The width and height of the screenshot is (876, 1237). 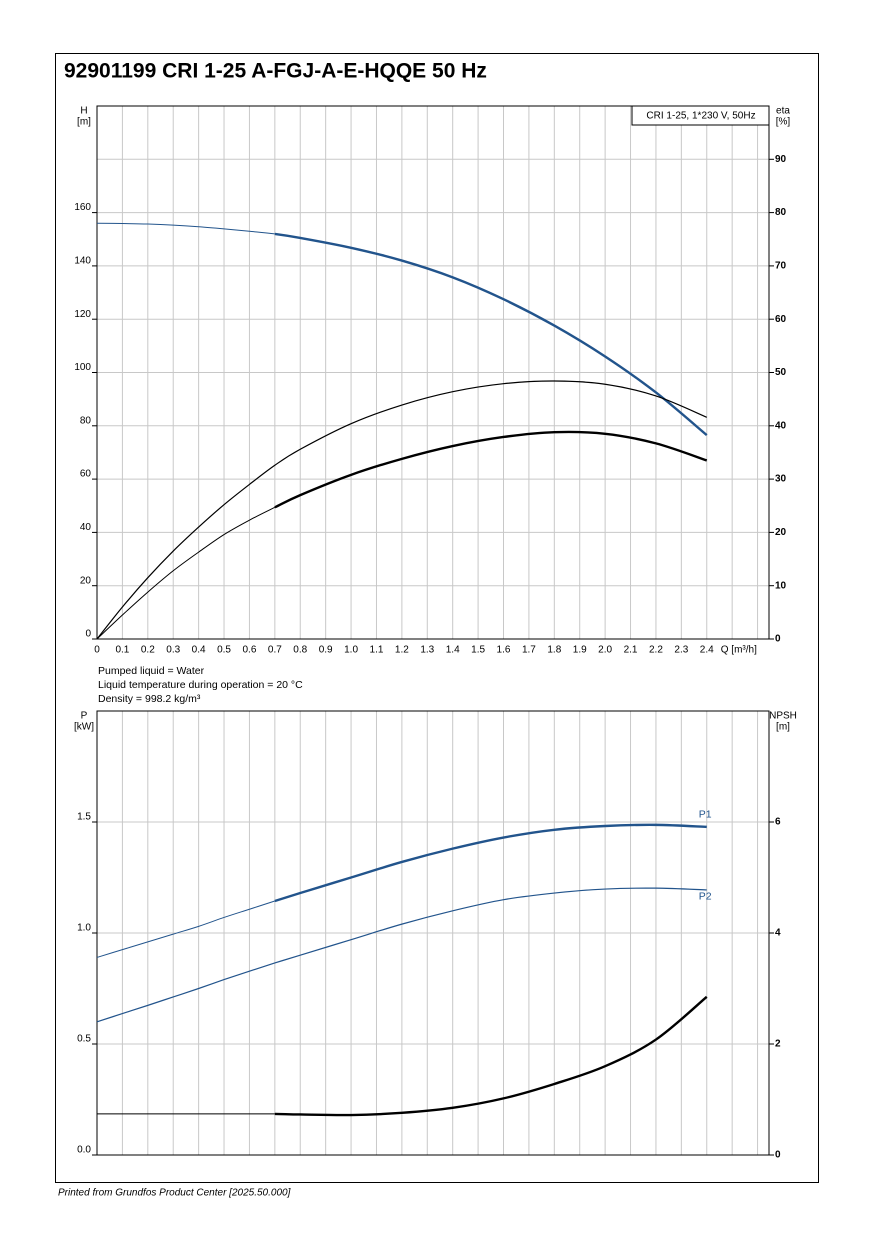 I want to click on x-tick-label: 1.4, so click(x=453, y=650).